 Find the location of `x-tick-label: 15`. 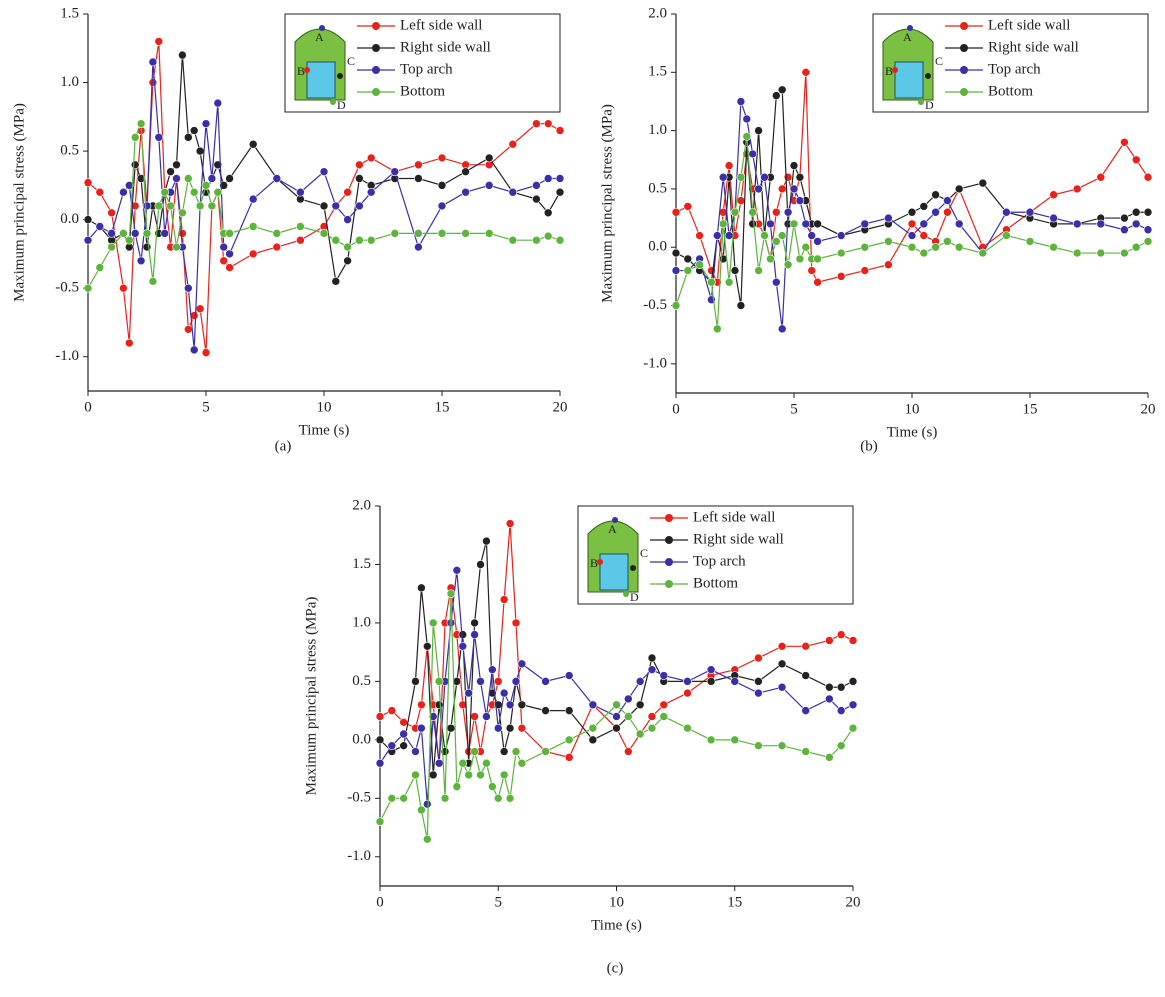

x-tick-label: 15 is located at coordinates (1030, 409).